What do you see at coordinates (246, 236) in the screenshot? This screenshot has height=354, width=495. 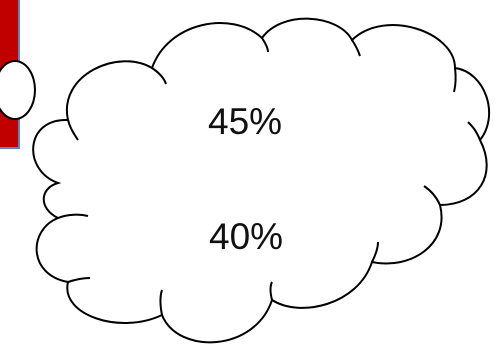 I see `value-label-lower: 40%` at bounding box center [246, 236].